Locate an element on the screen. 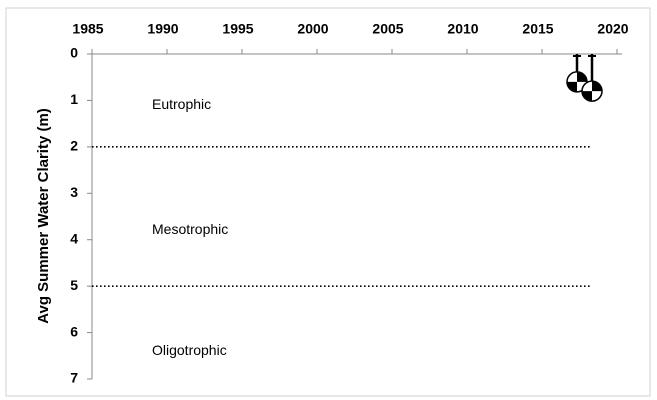 This screenshot has height=400, width=657. y-tick-label: 0 is located at coordinates (74, 53).